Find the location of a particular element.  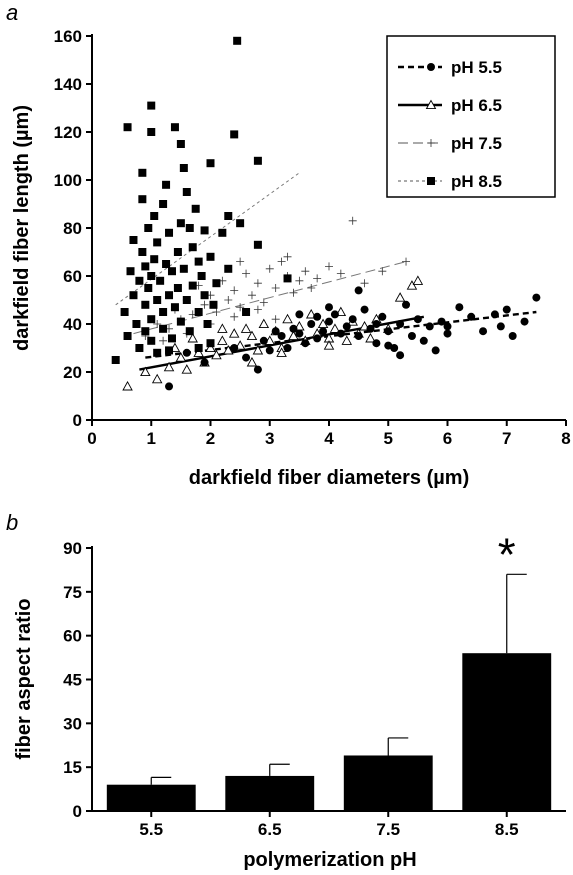

legend-label: pH 7.5 is located at coordinates (476, 143).